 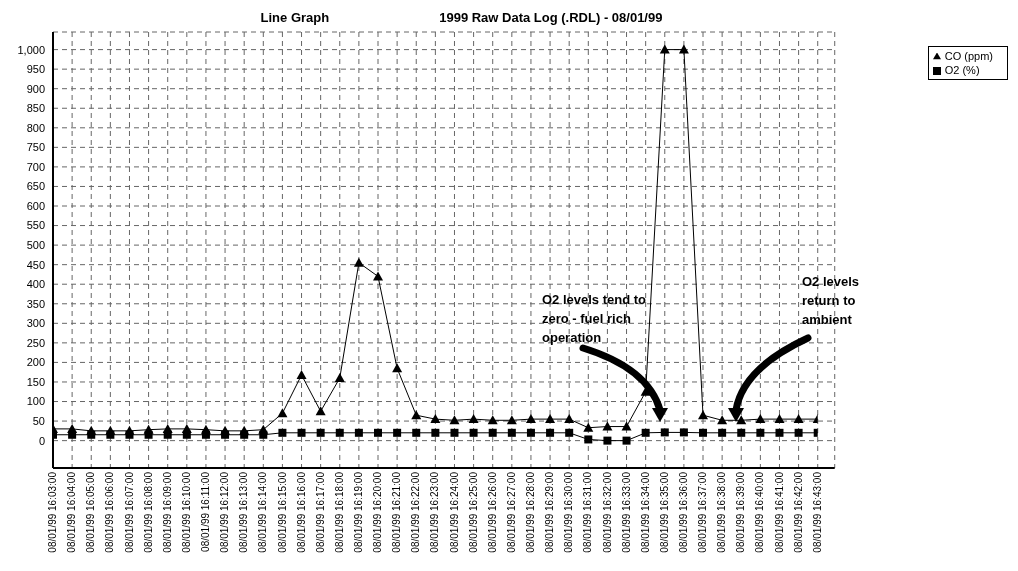 I want to click on x-tick-label: 08/01/99 16:23:00, so click(x=435, y=512).